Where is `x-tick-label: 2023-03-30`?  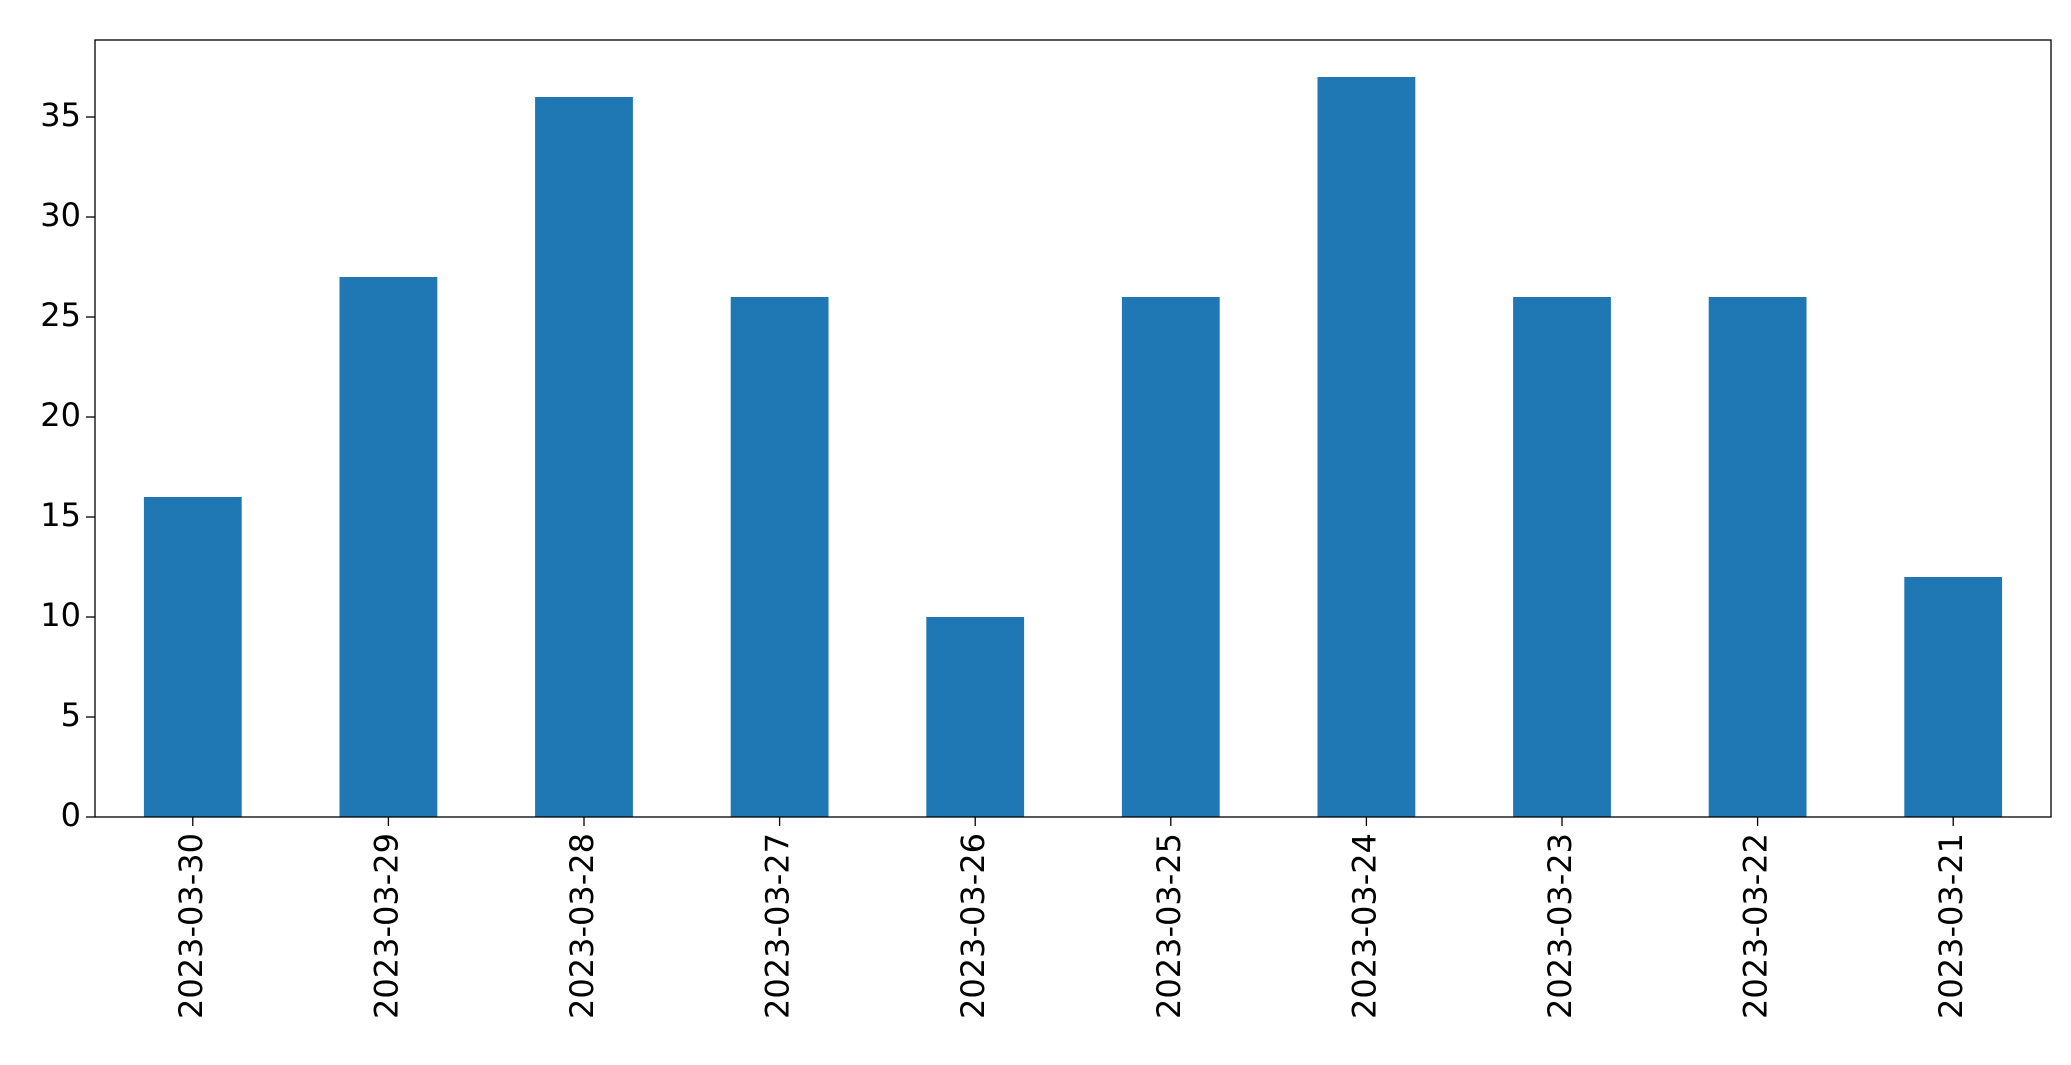 x-tick-label: 2023-03-30 is located at coordinates (191, 926).